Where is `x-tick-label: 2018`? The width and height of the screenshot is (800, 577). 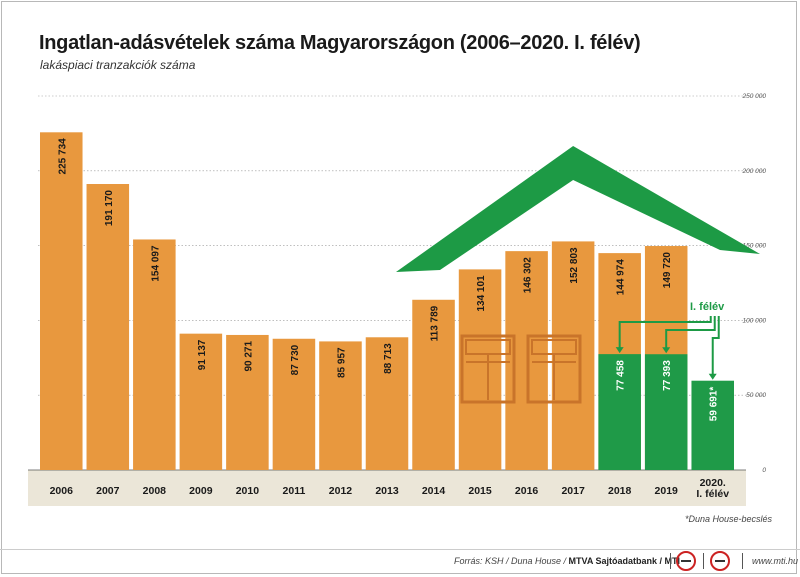 x-tick-label: 2018 is located at coordinates (620, 491).